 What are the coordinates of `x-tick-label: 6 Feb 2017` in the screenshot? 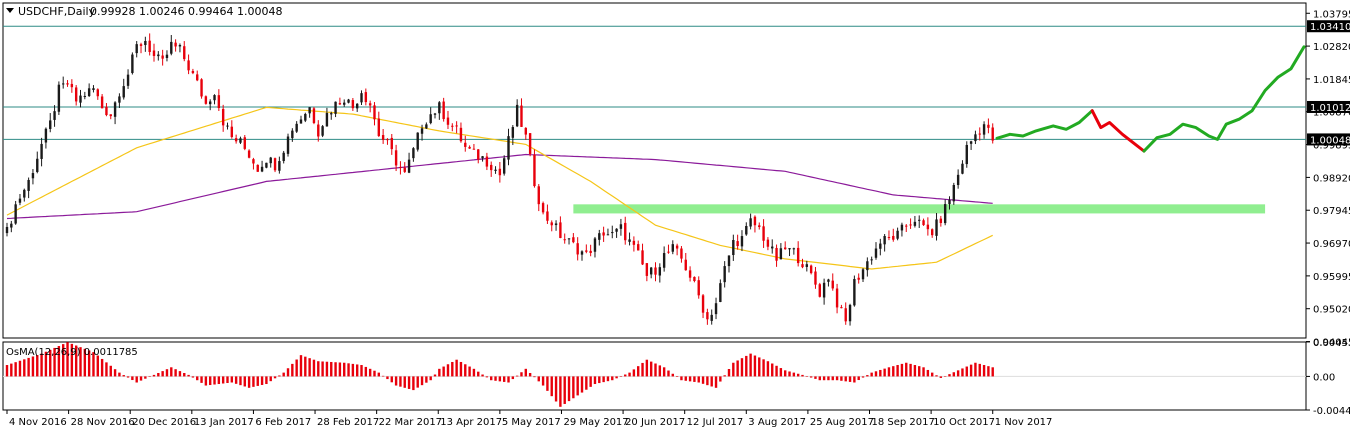 It's located at (283, 422).